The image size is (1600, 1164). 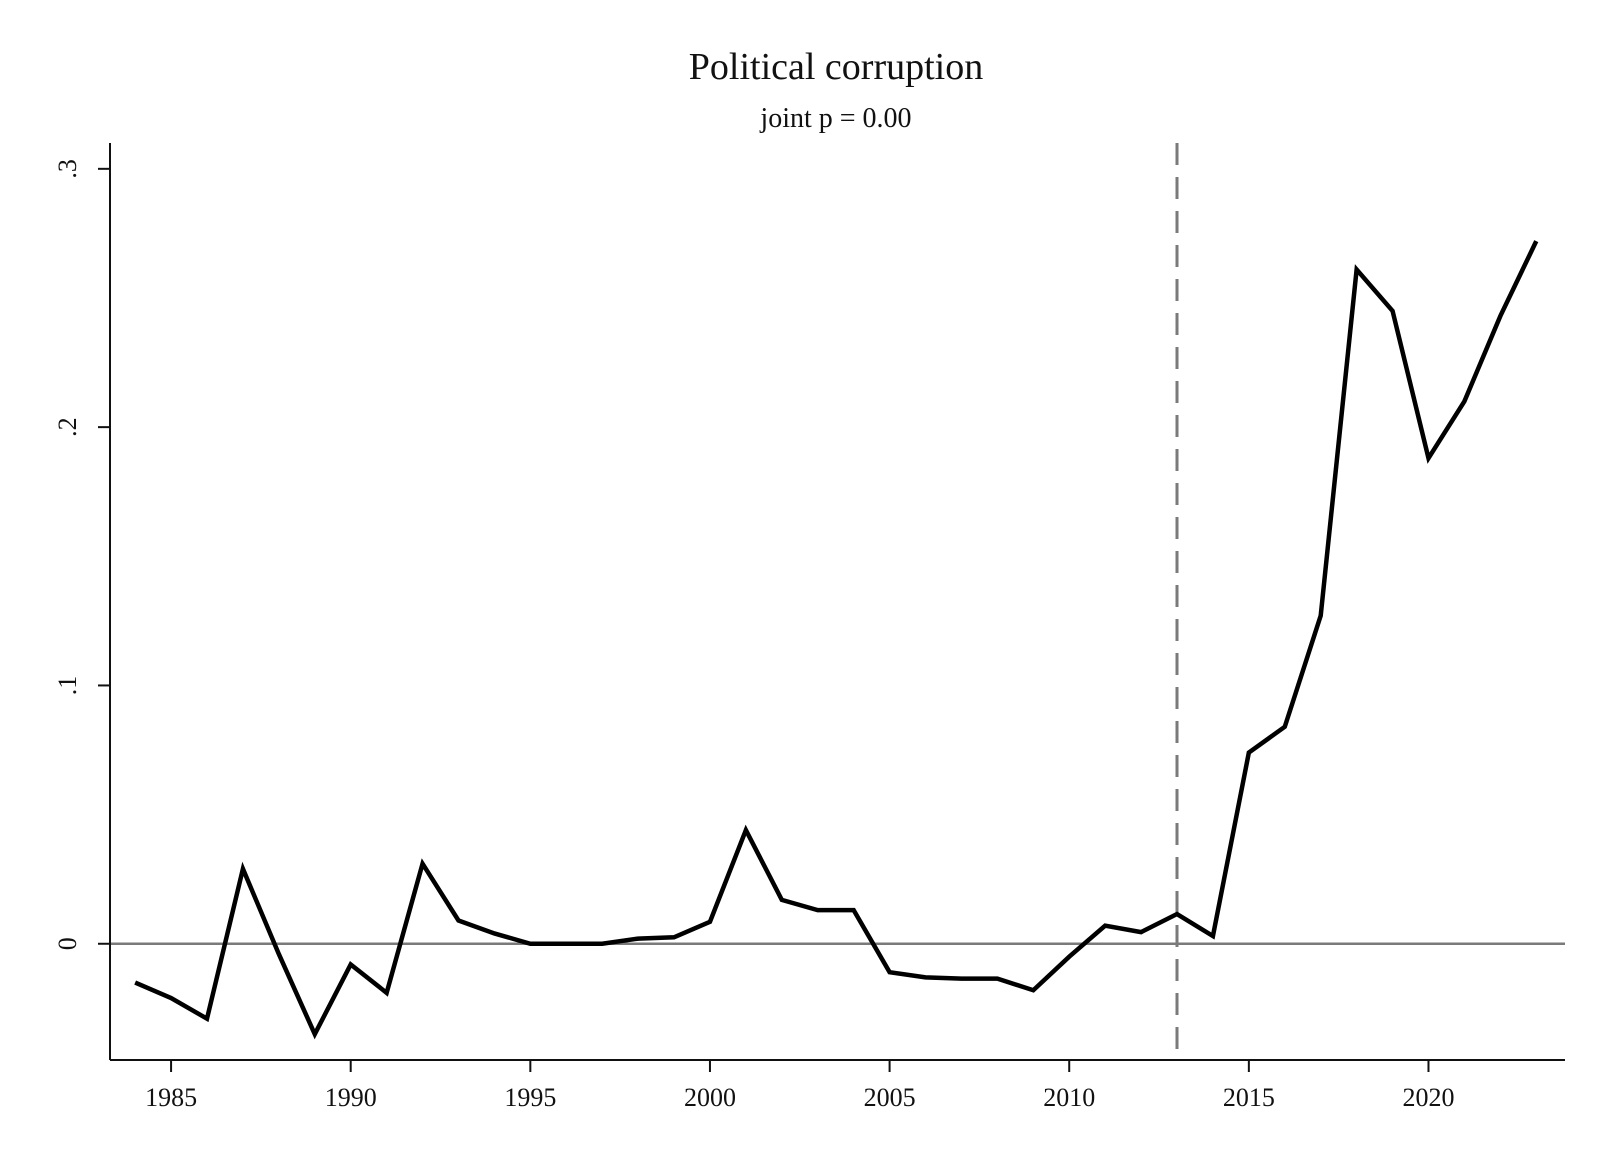 I want to click on data-point-1986, so click(x=207, y=1019).